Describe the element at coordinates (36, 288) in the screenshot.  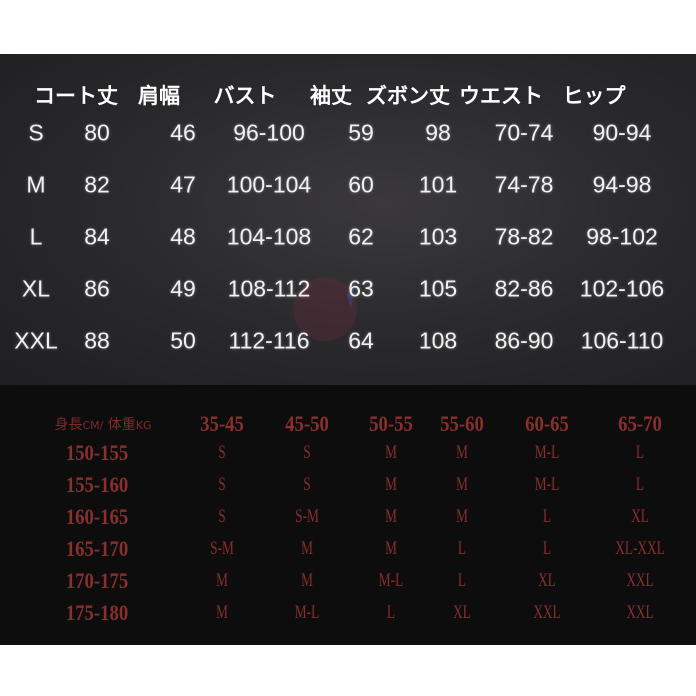
I see `size-label: XL` at that location.